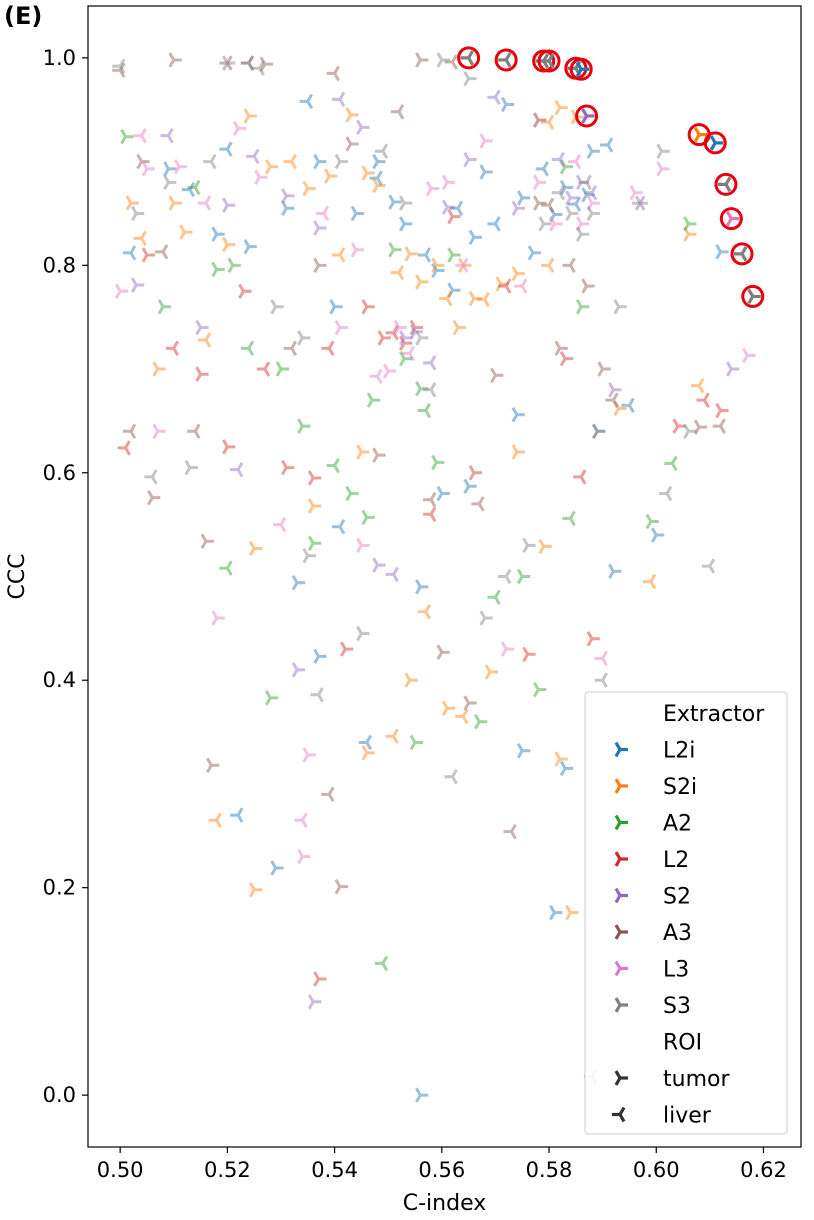 Image resolution: width=814 pixels, height=1220 pixels. I want to click on y-axis-label: CCC, so click(17, 576).